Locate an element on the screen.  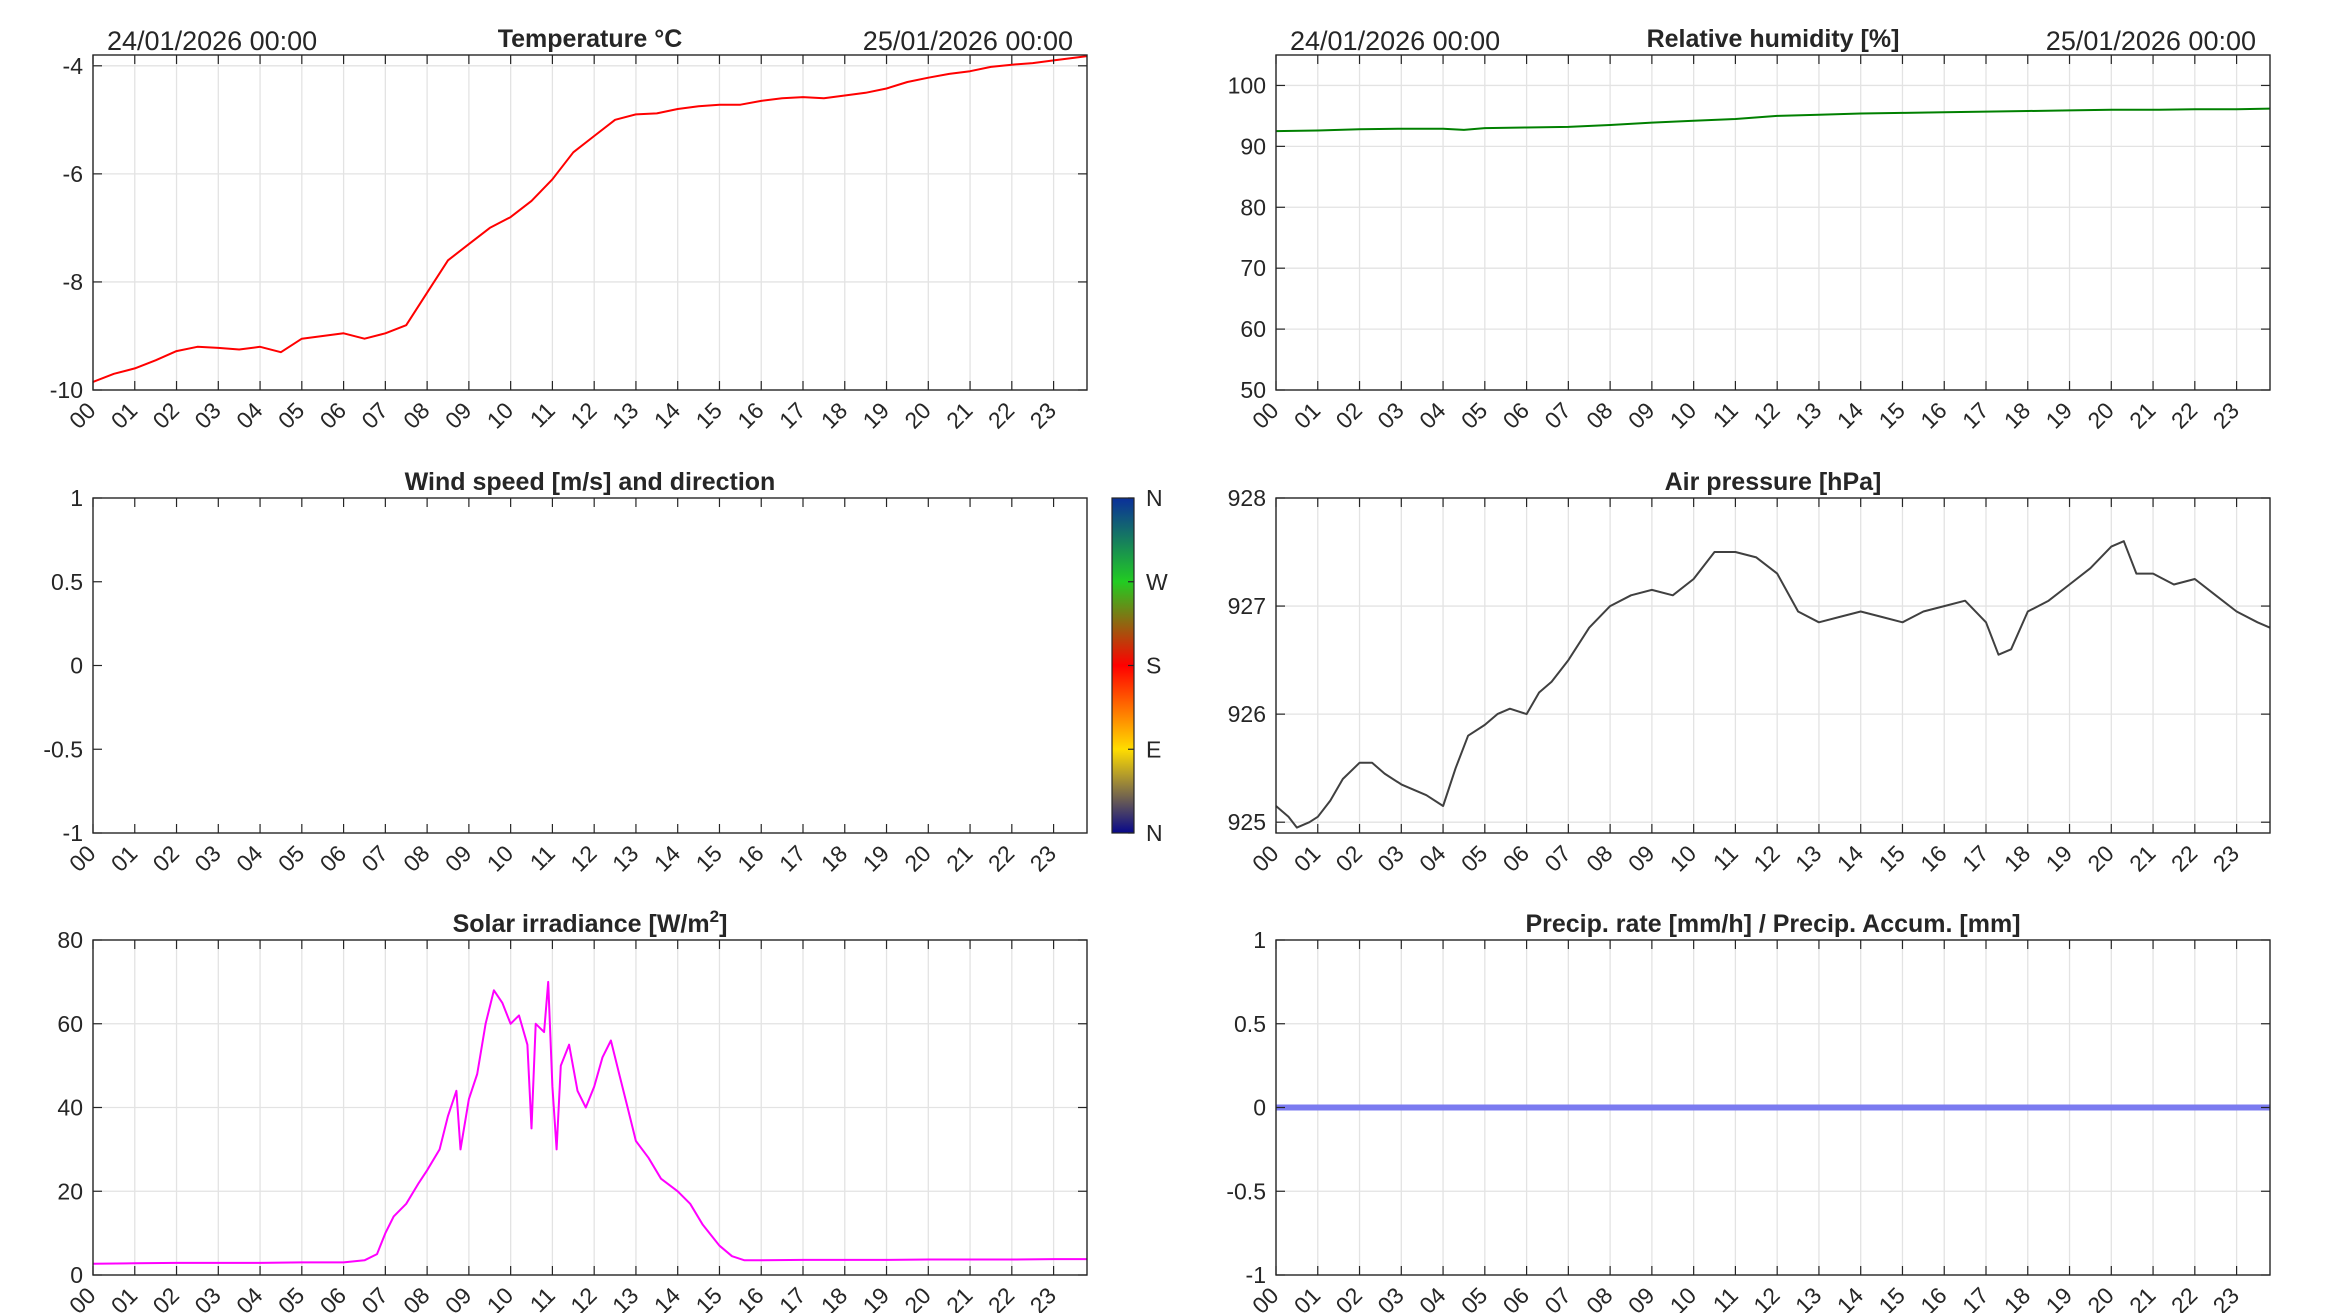
humidity-title: Relative humidity [%] is located at coordinates (1773, 39).